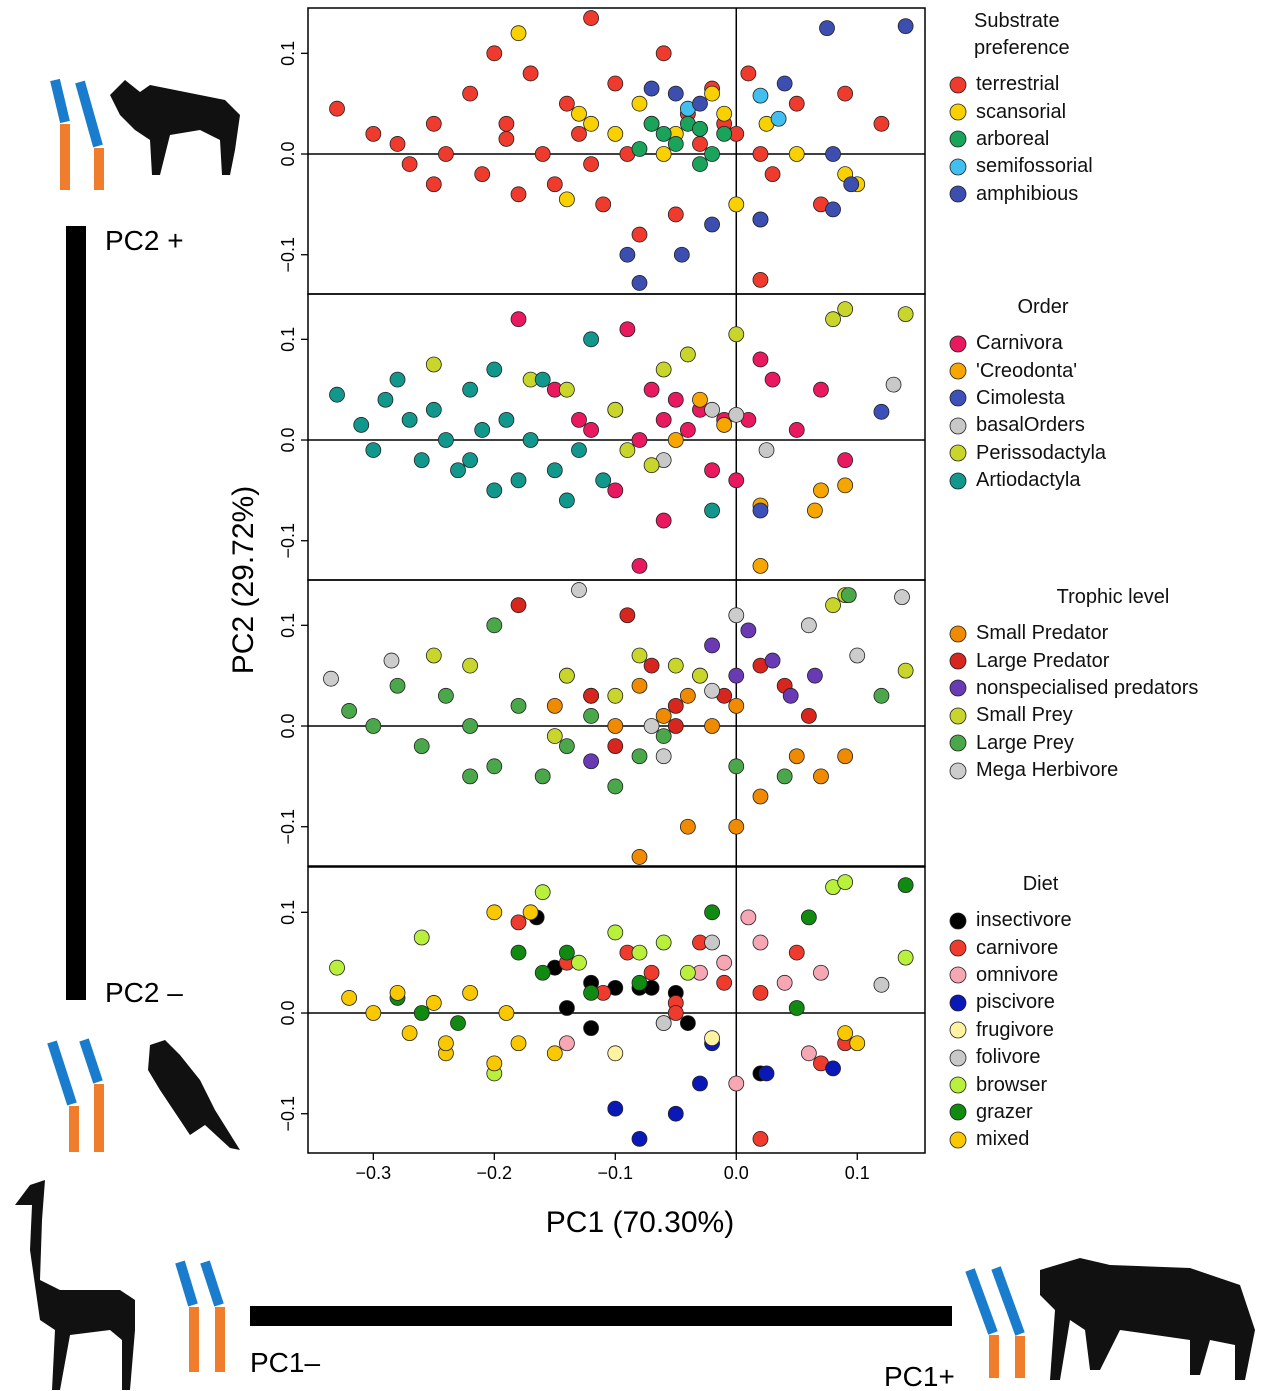  What do you see at coordinates (1108, 770) in the screenshot?
I see `legend-item: Mega Herbivore` at bounding box center [1108, 770].